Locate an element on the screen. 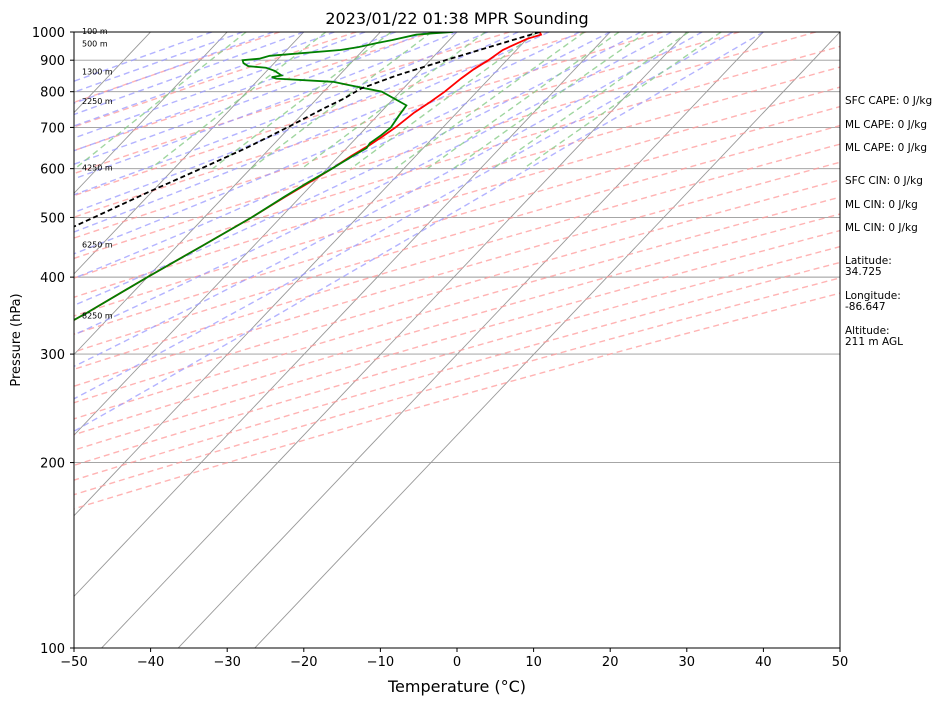 Image resolution: width=946 pixels, height=705 pixels. x-tick-label: −50 is located at coordinates (73, 662).